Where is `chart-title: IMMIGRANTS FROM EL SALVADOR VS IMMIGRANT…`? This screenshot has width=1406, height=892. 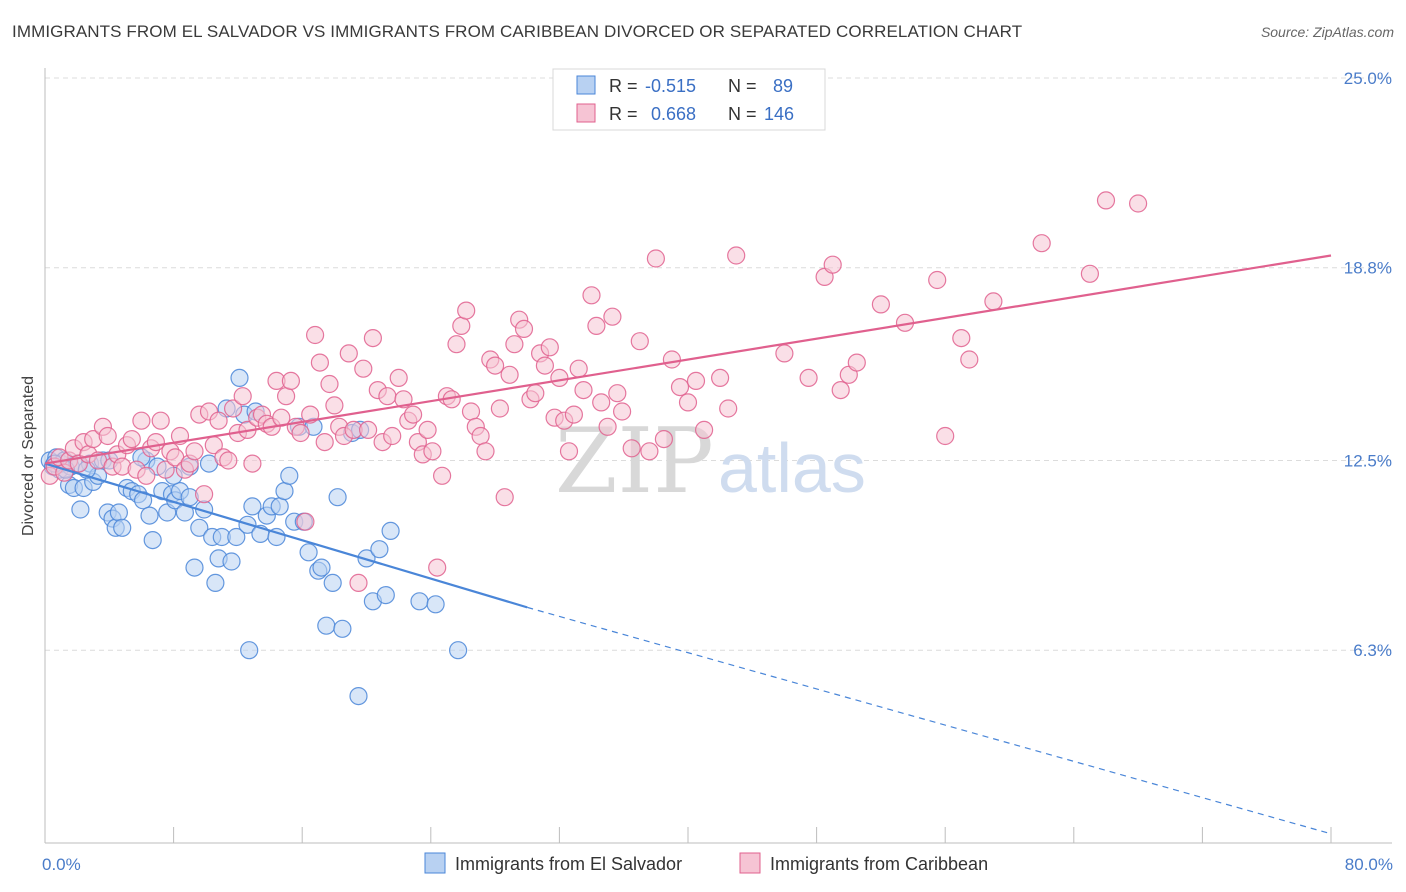 chart-title: IMMIGRANTS FROM EL SALVADOR VS IMMIGRANT… is located at coordinates (517, 31).